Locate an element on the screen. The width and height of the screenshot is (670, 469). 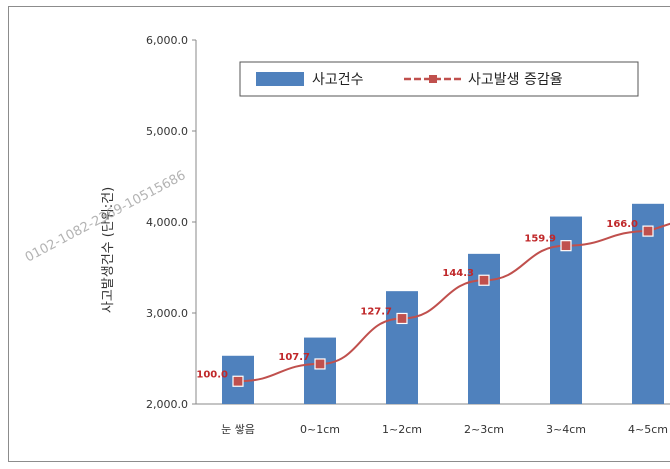
y-tick-label: 5,000.0 is located at coordinates (167, 131).